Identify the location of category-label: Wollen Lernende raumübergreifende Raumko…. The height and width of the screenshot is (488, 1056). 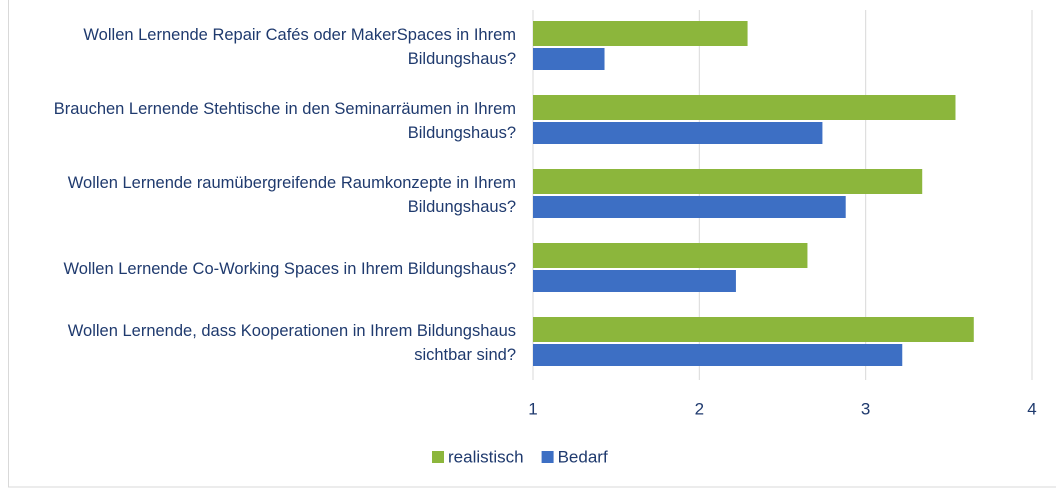
(291, 195).